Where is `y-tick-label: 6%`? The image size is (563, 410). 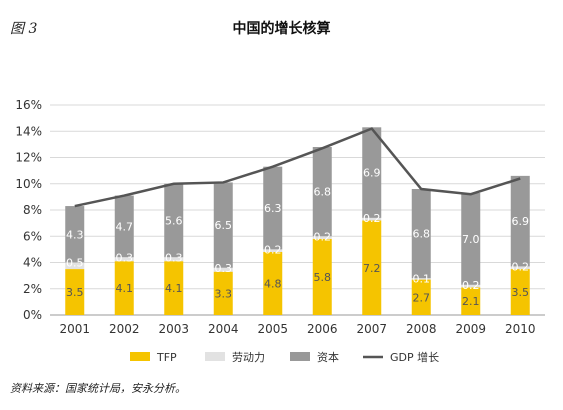
y-tick-label: 6% is located at coordinates (32, 236).